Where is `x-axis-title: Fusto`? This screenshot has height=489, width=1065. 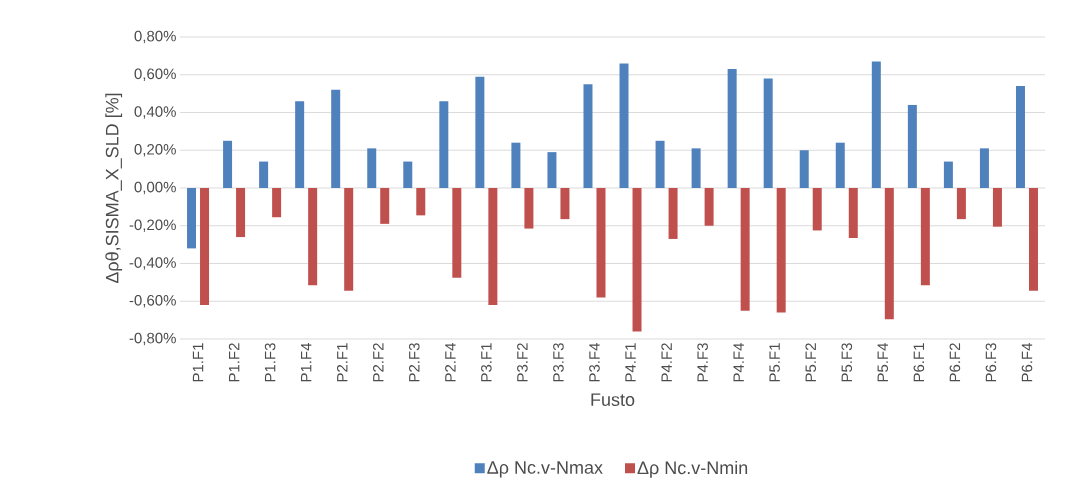 x-axis-title: Fusto is located at coordinates (613, 399).